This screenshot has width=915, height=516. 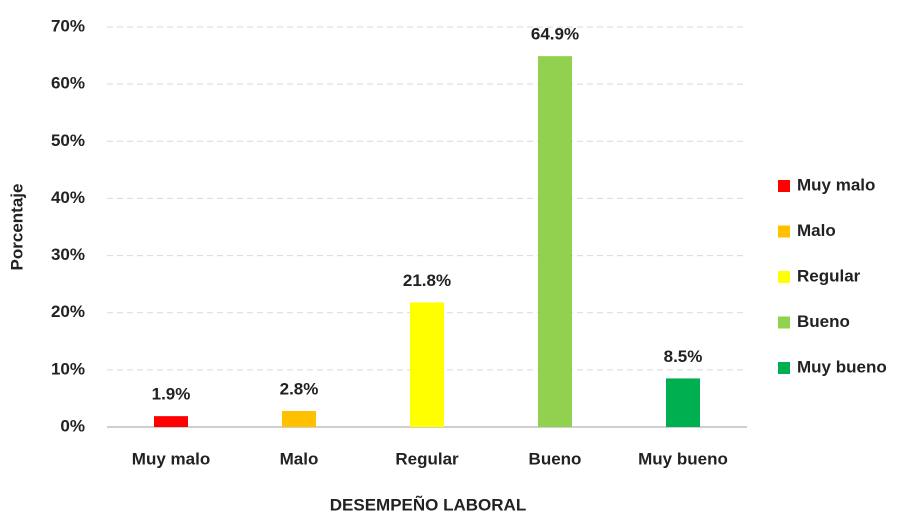 What do you see at coordinates (68, 83) in the screenshot?
I see `y-tick-label: 60%` at bounding box center [68, 83].